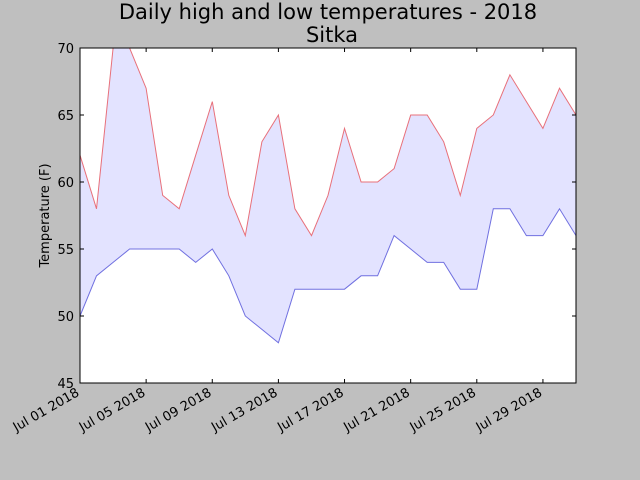  I want to click on x-tick-label: Jul 01 2018, so click(46, 410).